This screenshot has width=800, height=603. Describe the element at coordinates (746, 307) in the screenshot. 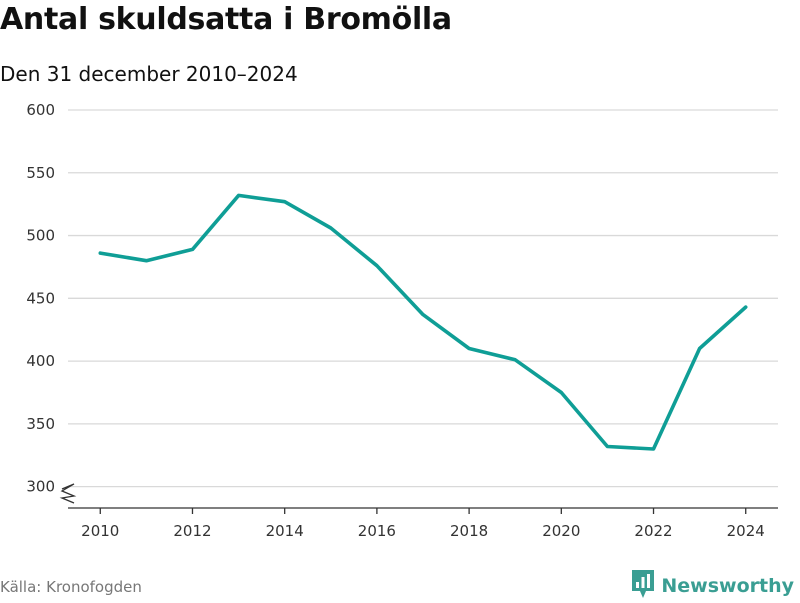

I see `data-point-2024` at that location.